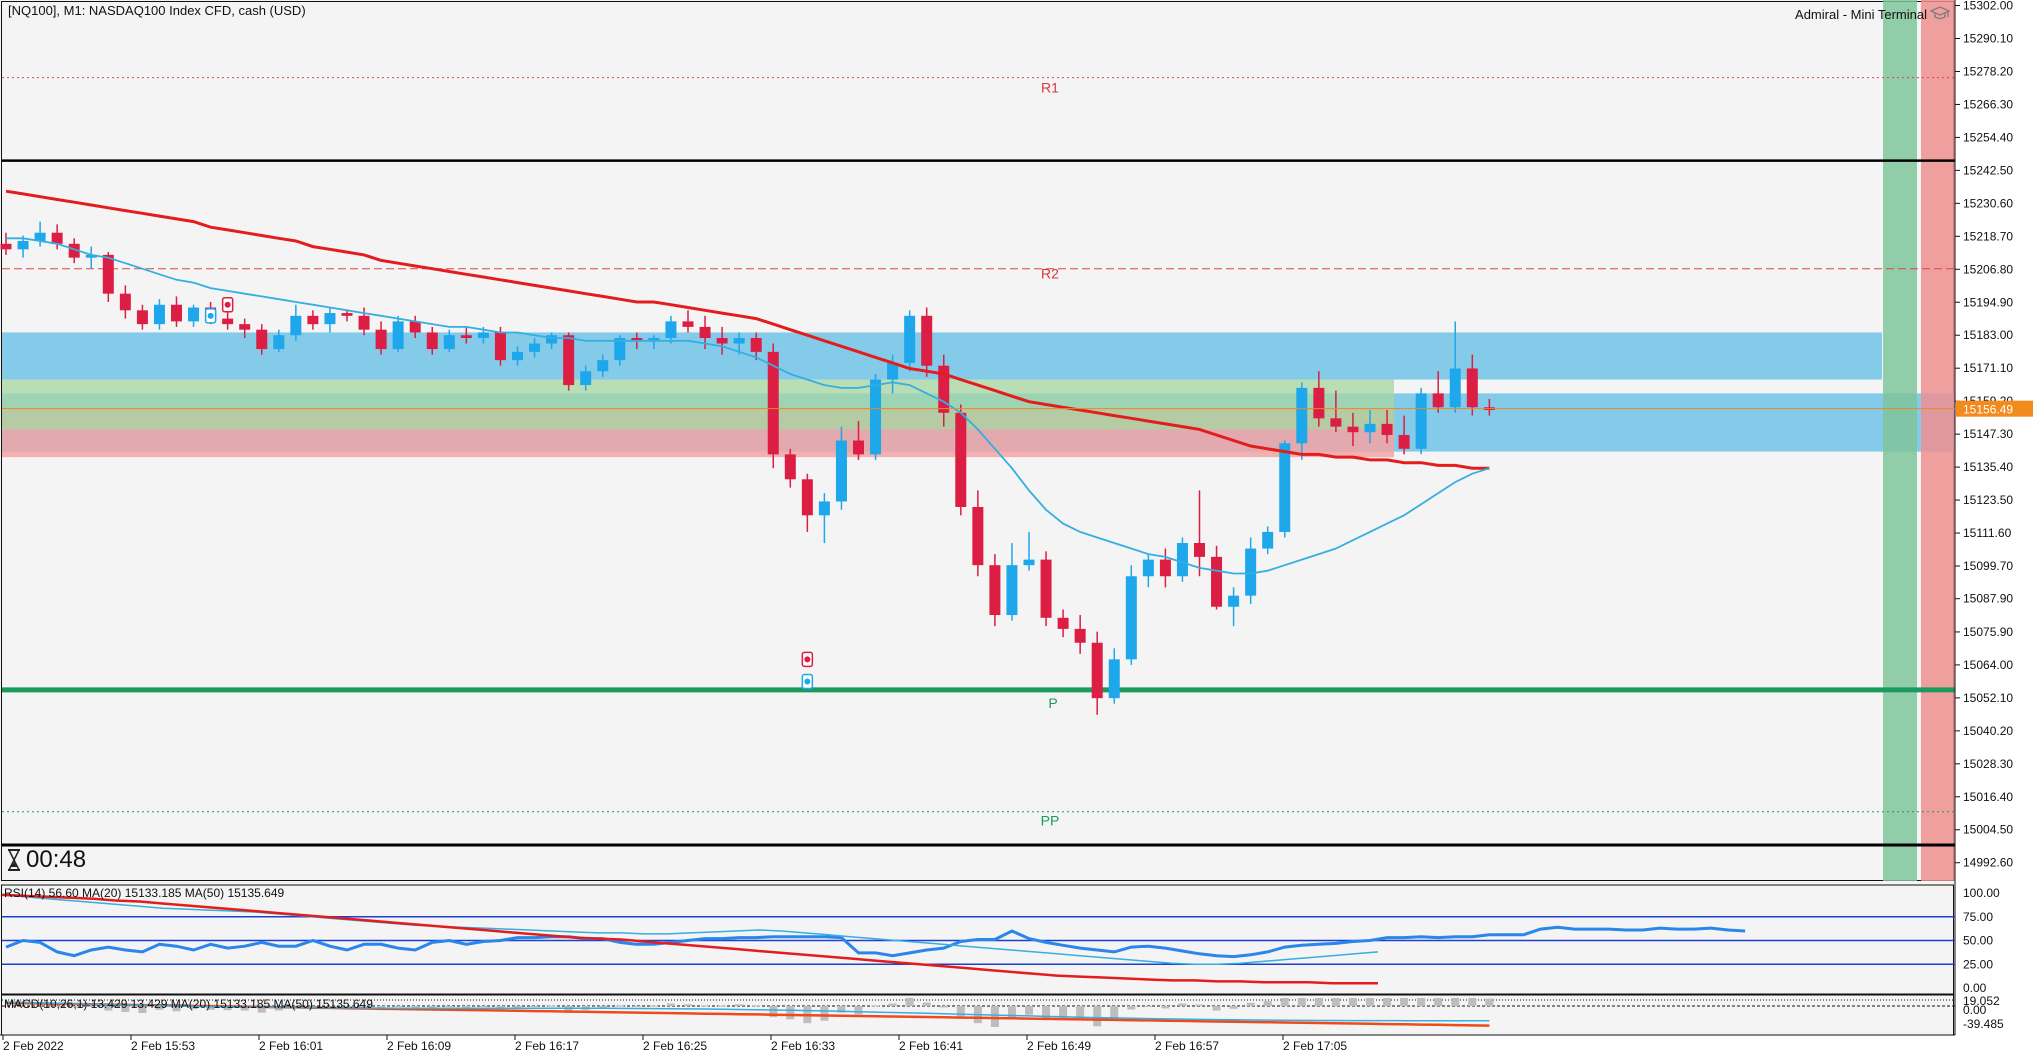 This screenshot has height=1055, width=2033. I want to click on buy-band, so click(1900, 440).